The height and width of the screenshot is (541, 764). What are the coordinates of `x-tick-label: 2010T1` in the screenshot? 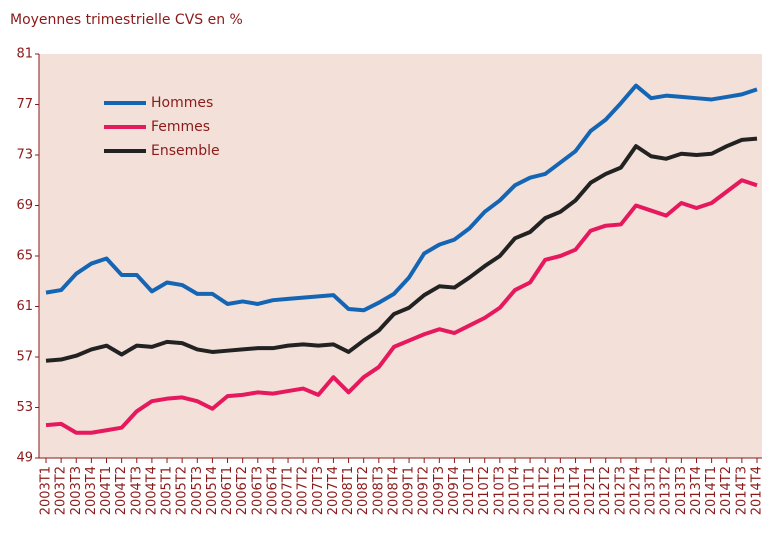 It's located at (469, 490).